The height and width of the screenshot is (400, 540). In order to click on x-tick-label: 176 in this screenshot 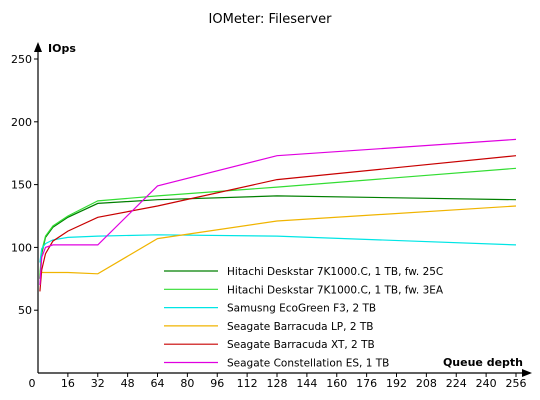, I will do `click(366, 383)`.